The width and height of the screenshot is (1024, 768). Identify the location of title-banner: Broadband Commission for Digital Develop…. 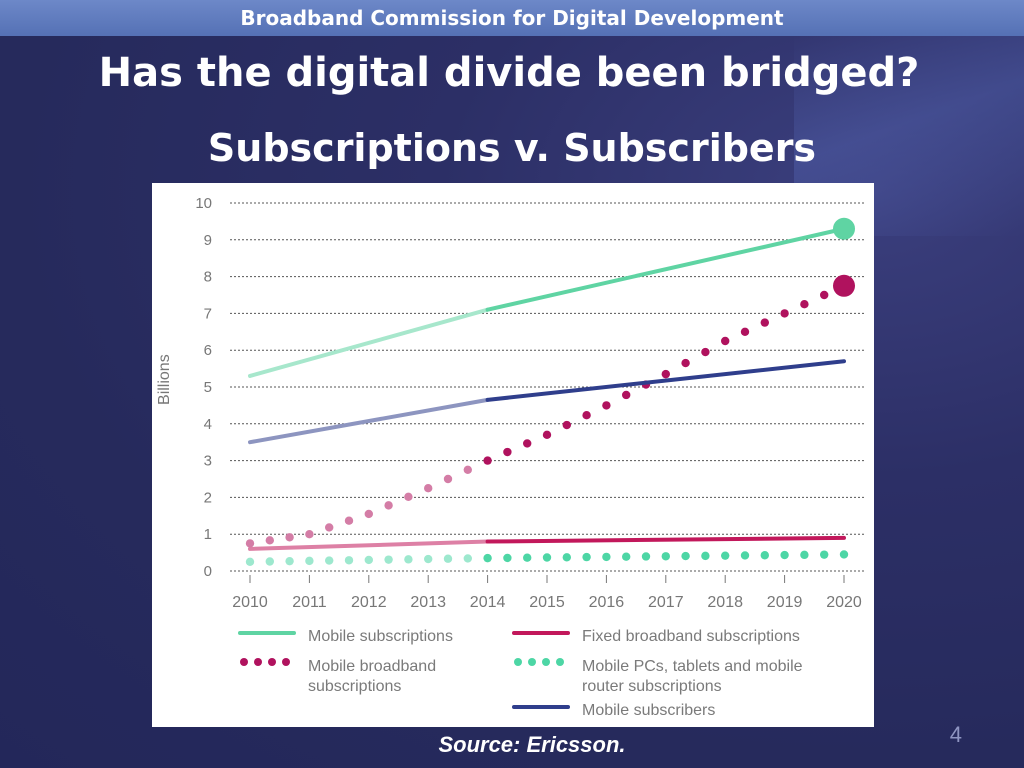
(512, 18).